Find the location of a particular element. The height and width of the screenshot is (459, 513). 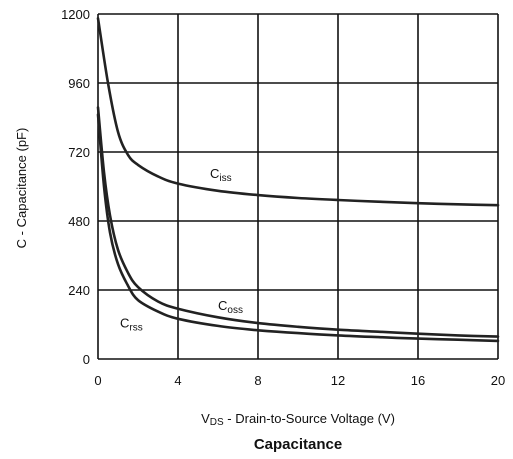

x-axis-label: VDS - Drain-to-Source Voltage (V) is located at coordinates (298, 419).